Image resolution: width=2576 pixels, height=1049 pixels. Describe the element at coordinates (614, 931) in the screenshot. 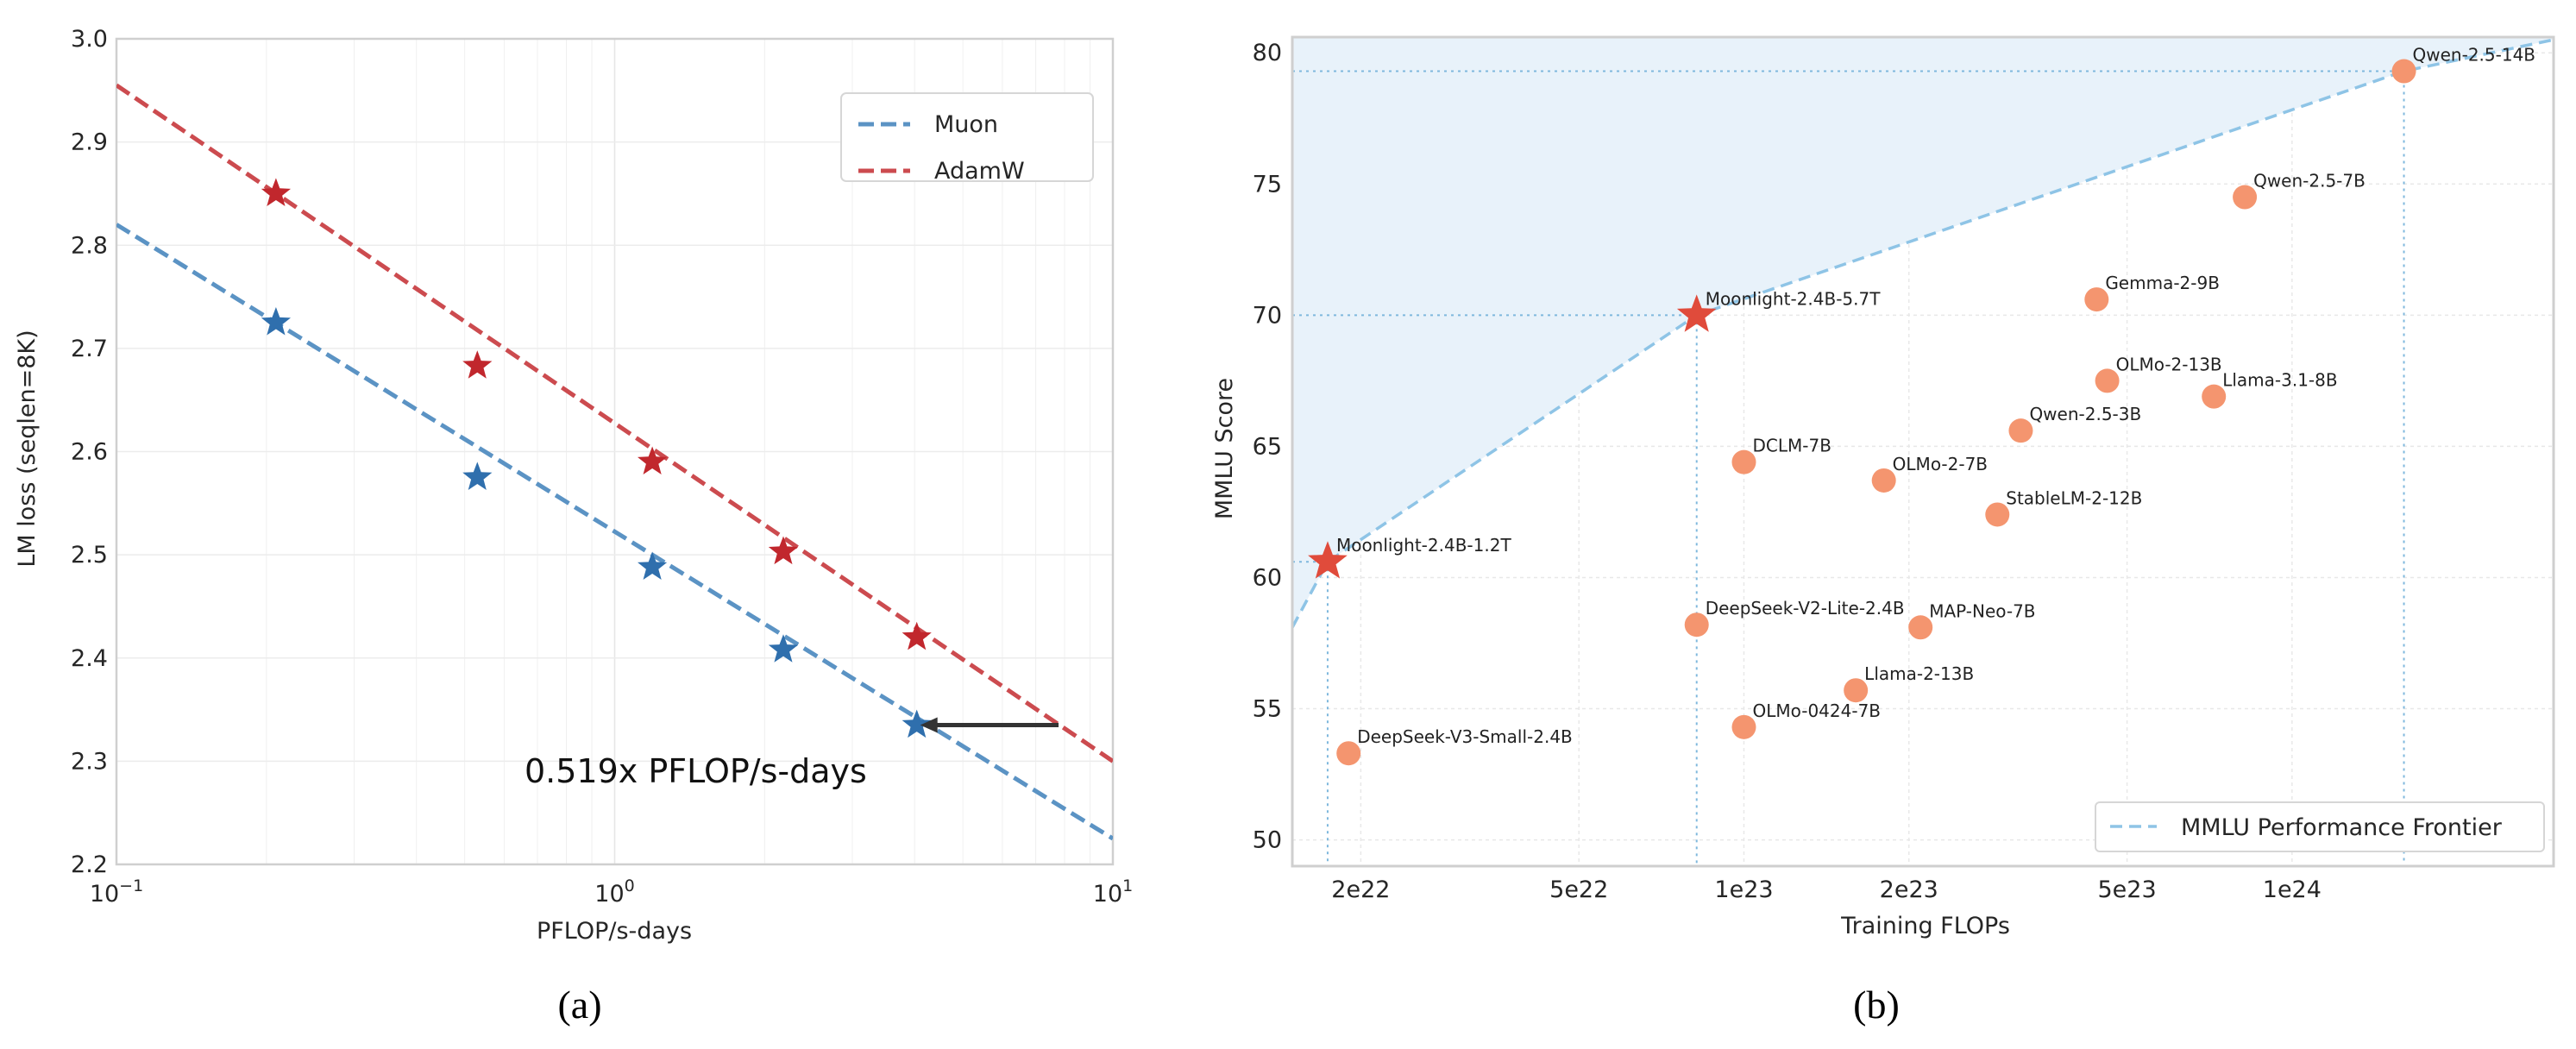

I see `panel-a-xlabel: PFLOP/s-days` at that location.